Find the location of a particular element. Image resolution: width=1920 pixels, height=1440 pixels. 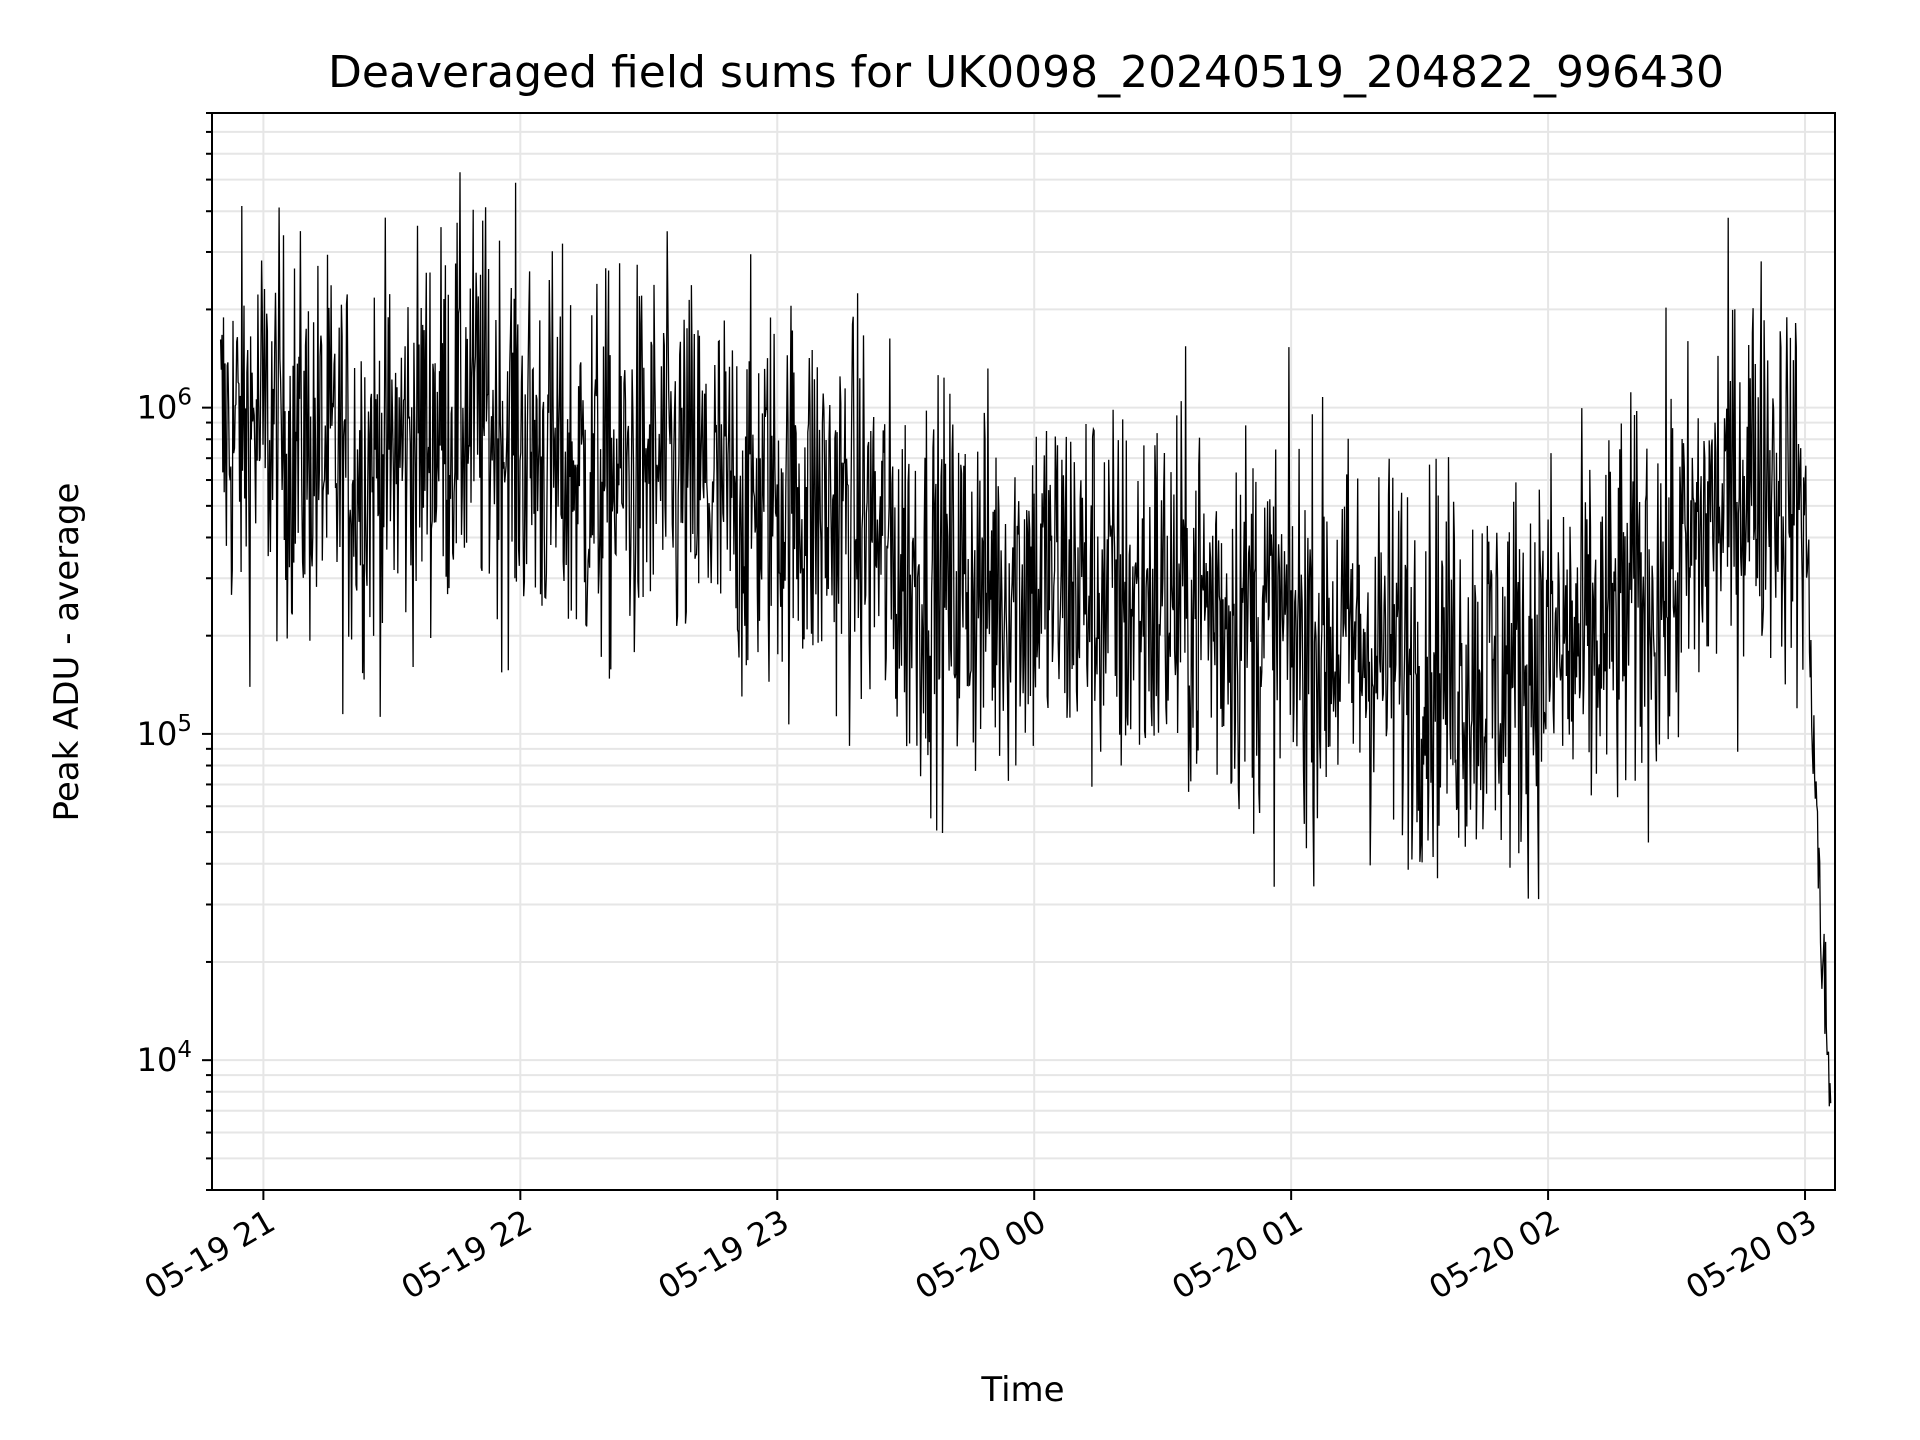

x-tick-label: 05-19 22 is located at coordinates (467, 1254).